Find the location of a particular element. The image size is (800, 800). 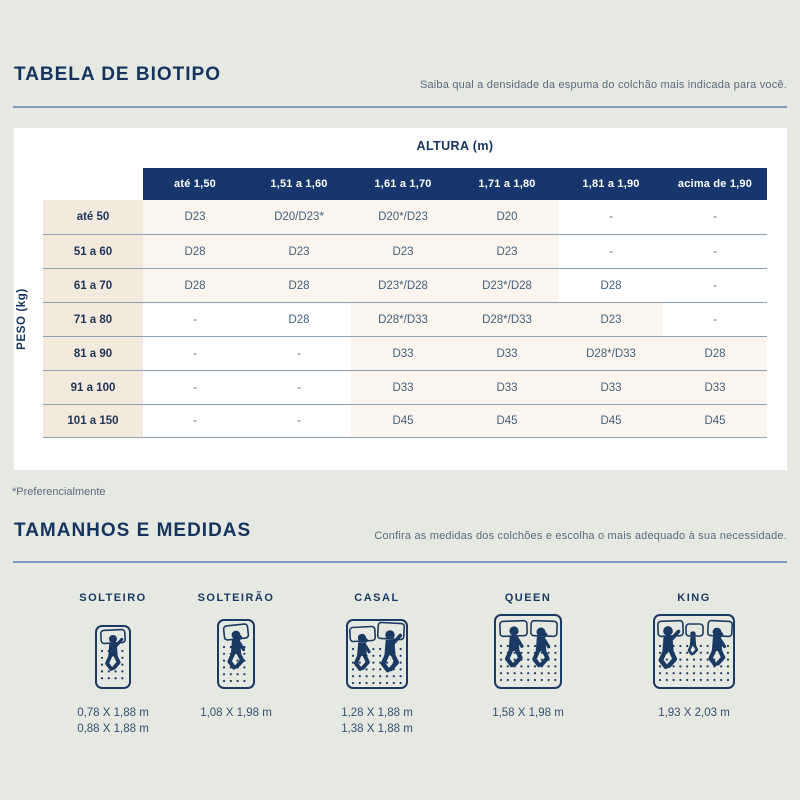

dimension-line: 1,58 X 1,98 m is located at coordinates (528, 713).